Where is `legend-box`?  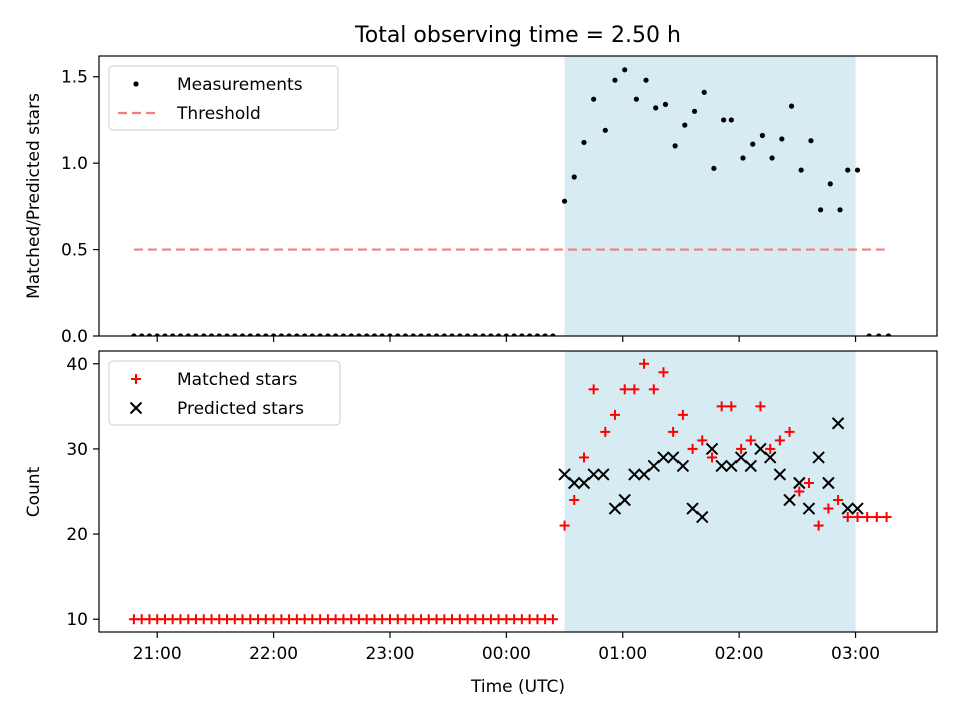 legend-box is located at coordinates (223, 98).